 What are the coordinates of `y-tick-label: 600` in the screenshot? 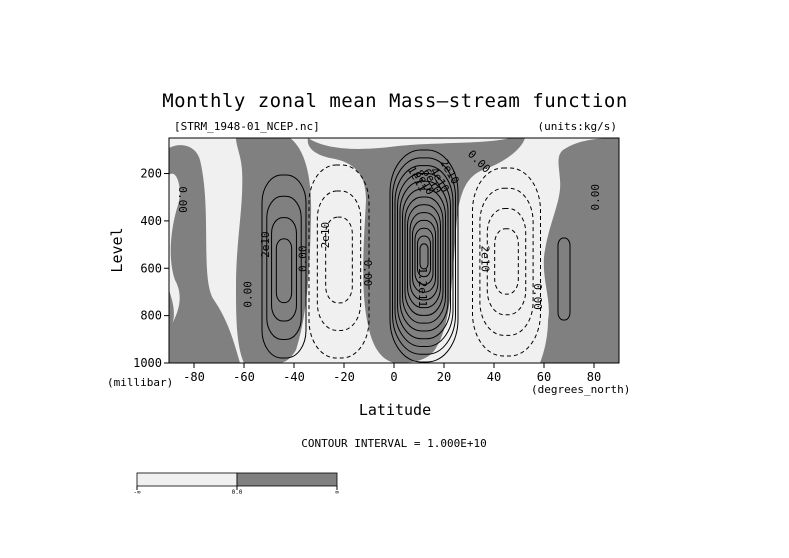 It's located at (151, 268).